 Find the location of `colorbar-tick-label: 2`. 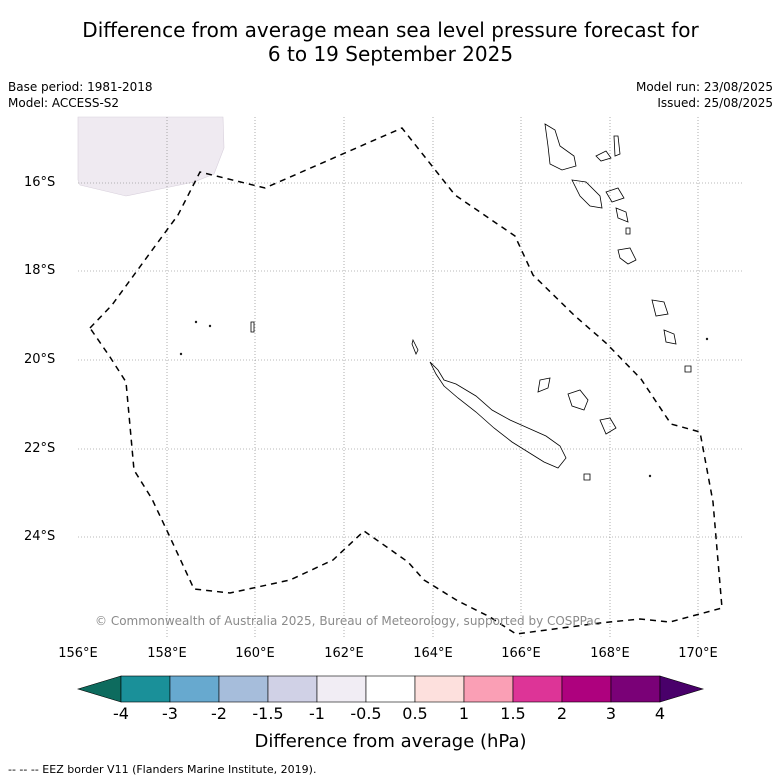

colorbar-tick-label: 2 is located at coordinates (562, 713).